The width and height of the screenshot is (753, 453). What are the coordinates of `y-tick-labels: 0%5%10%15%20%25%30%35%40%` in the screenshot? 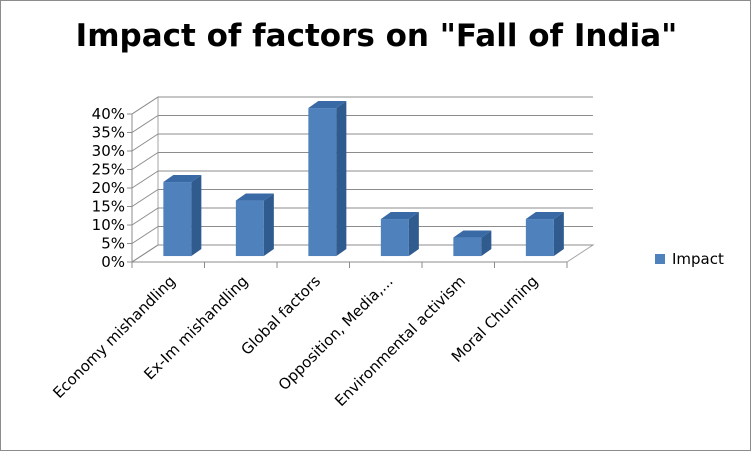 It's located at (108, 188).